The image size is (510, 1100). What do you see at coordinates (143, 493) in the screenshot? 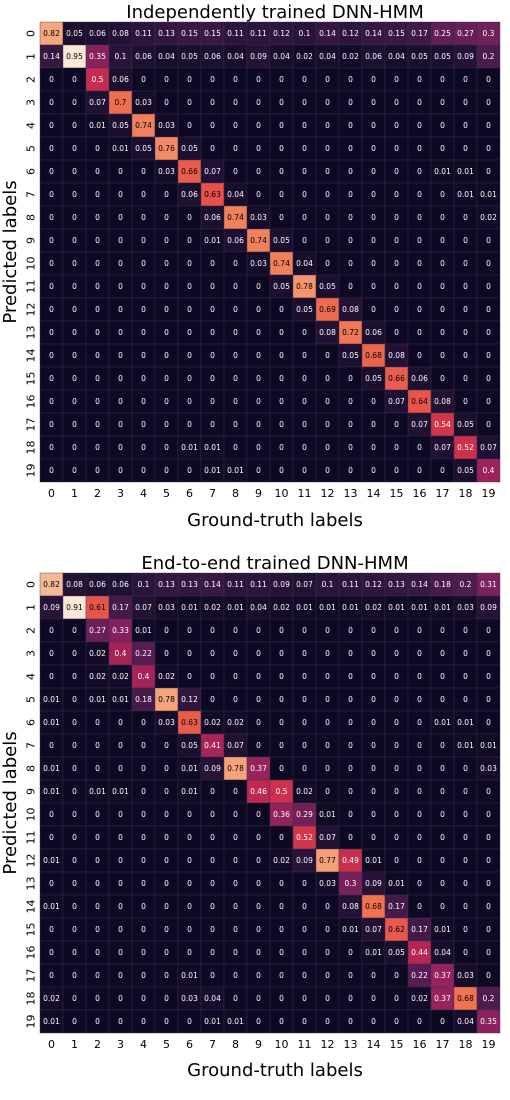
I see `x-tick-label: 4` at bounding box center [143, 493].